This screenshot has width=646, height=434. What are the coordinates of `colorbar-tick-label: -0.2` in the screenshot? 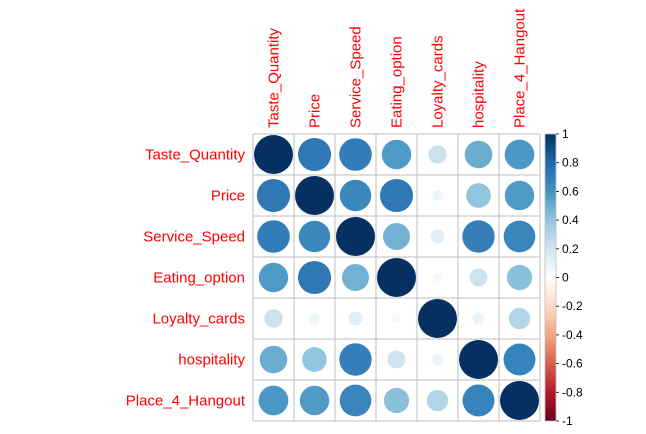 It's located at (572, 306).